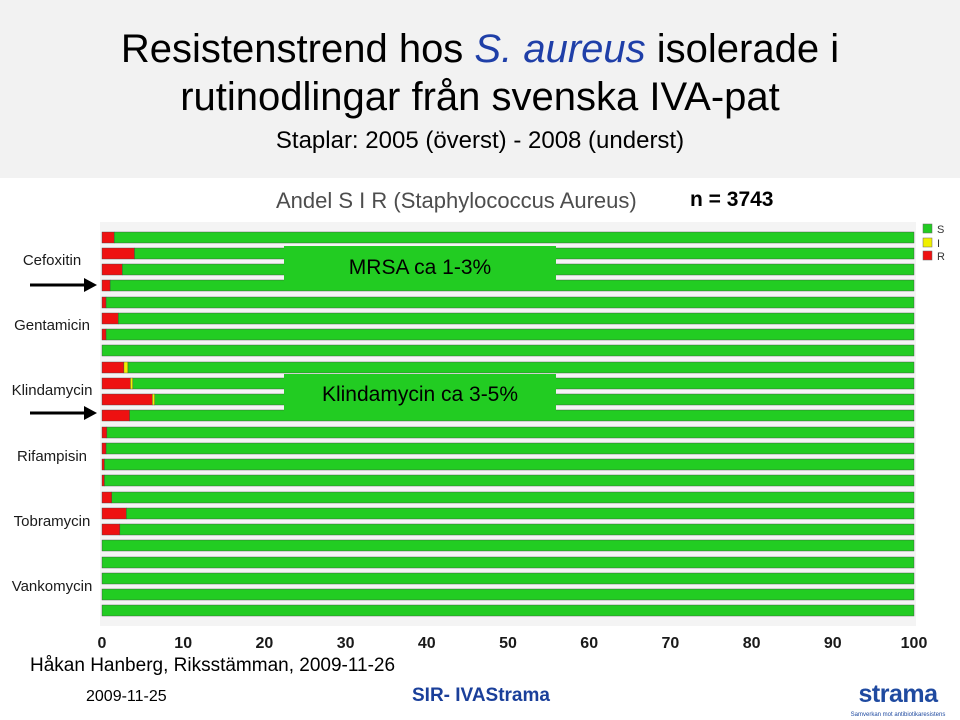 This screenshot has width=960, height=720. Describe the element at coordinates (126, 367) in the screenshot. I see `bar-klindamycin-2005-I` at that location.